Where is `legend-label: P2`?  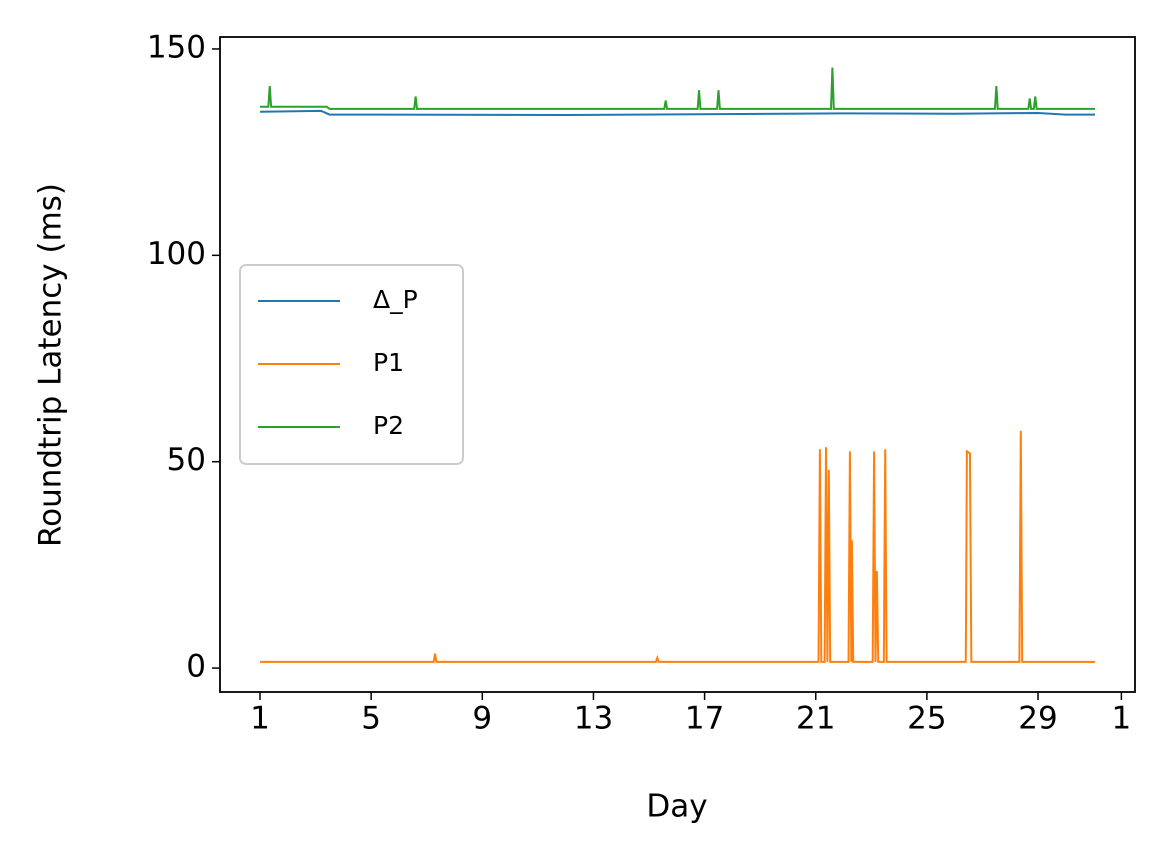 legend-label: P2 is located at coordinates (388, 425).